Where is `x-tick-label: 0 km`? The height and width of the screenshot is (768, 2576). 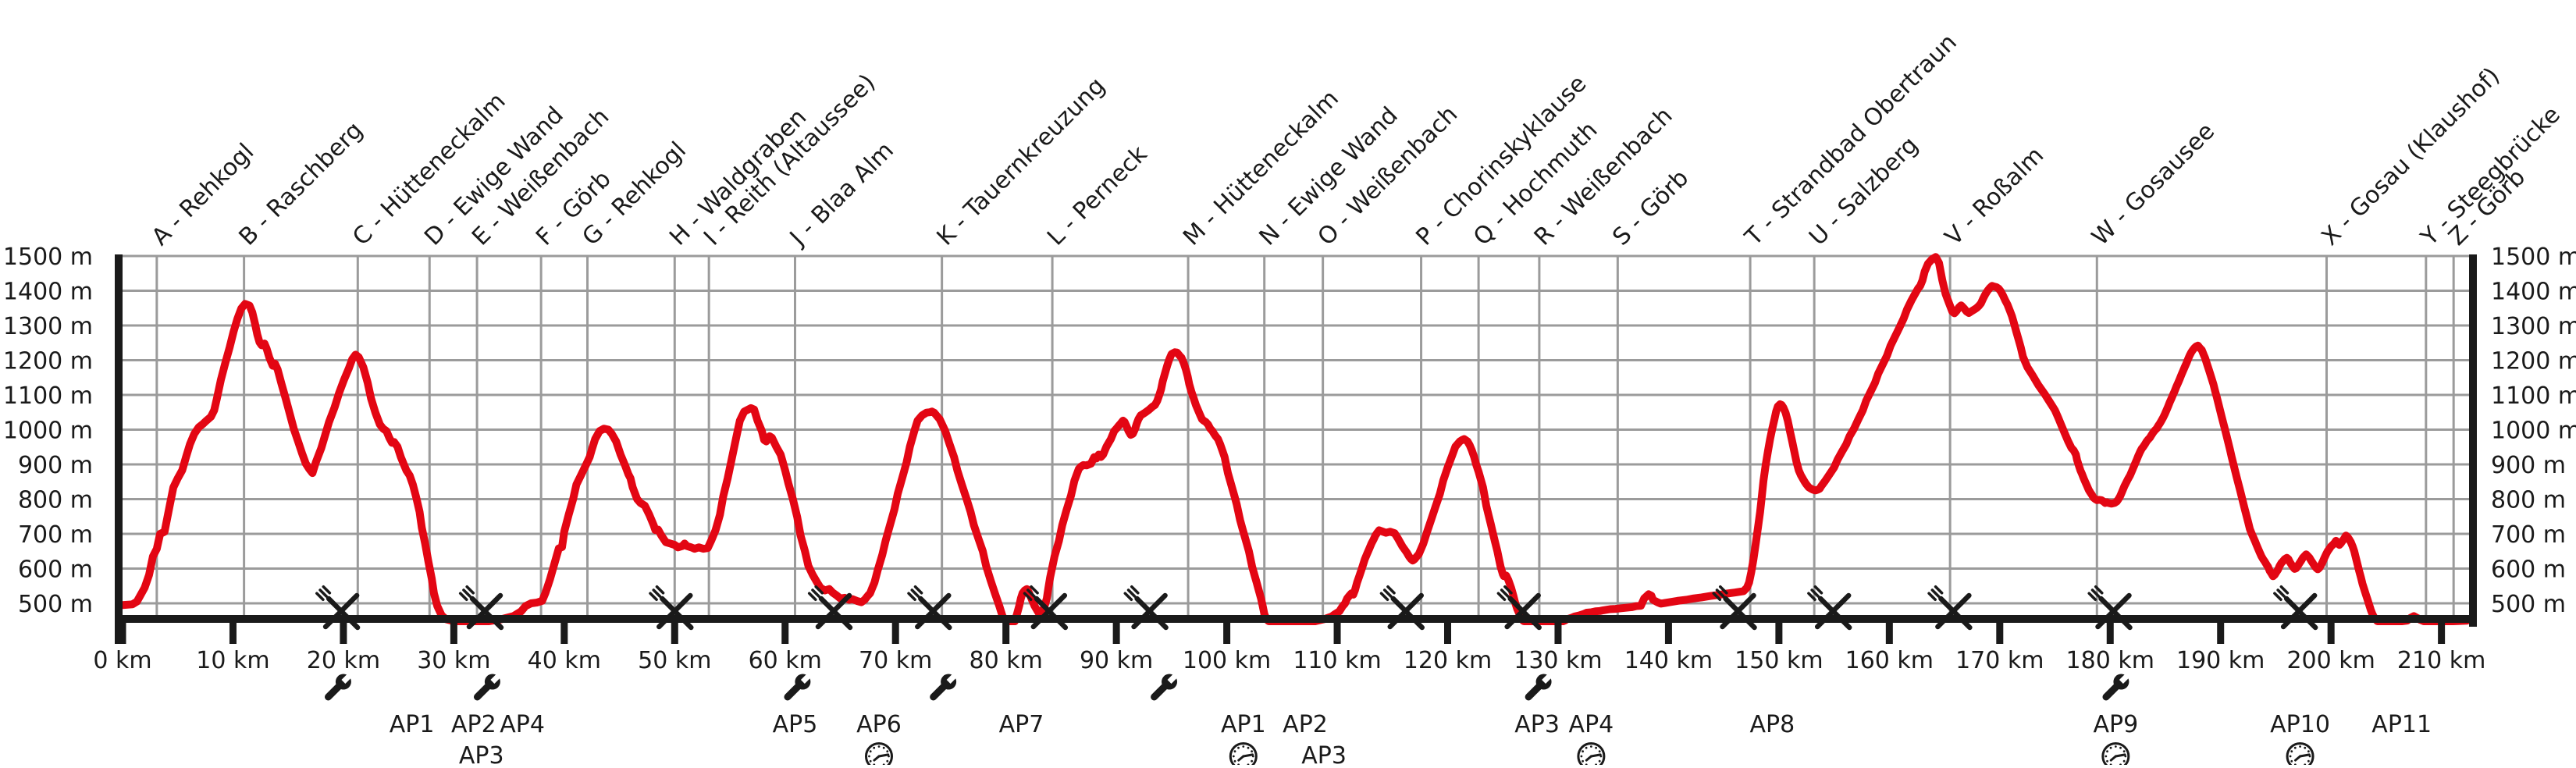
x-tick-label: 0 km is located at coordinates (122, 660).